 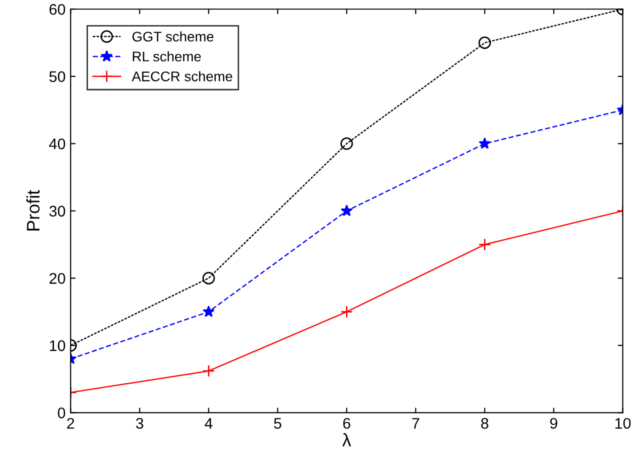 I want to click on y-tick-label: 60, so click(x=58, y=9).